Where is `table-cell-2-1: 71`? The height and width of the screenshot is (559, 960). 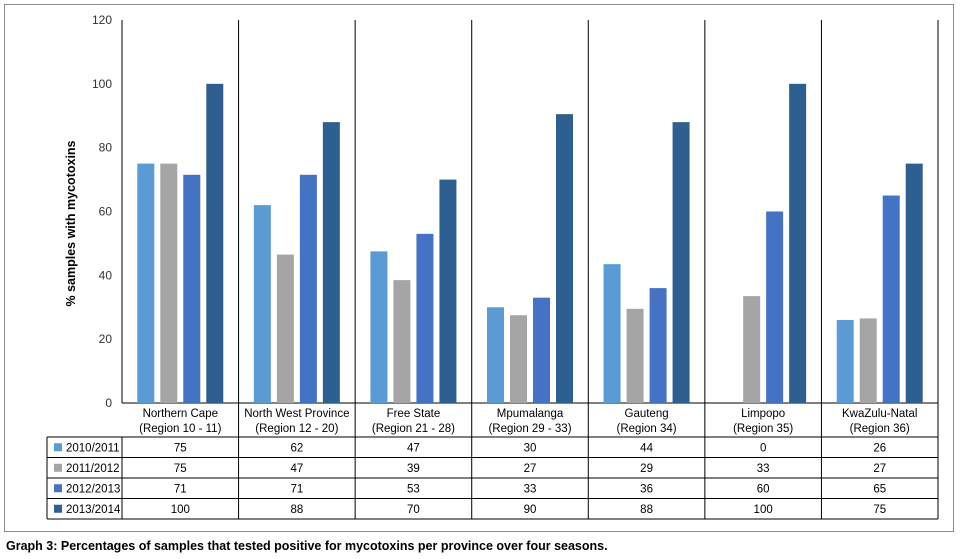
table-cell-2-1: 71 is located at coordinates (296, 489).